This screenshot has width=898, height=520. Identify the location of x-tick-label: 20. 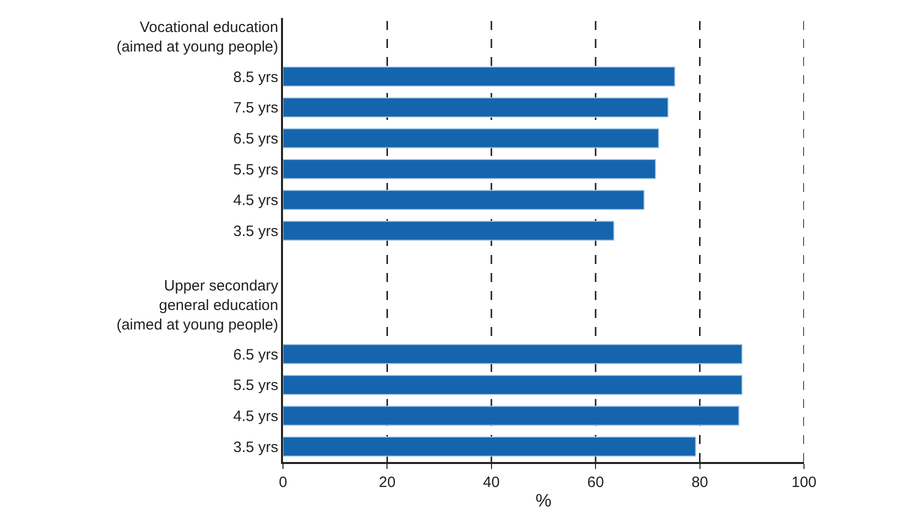
(387, 482).